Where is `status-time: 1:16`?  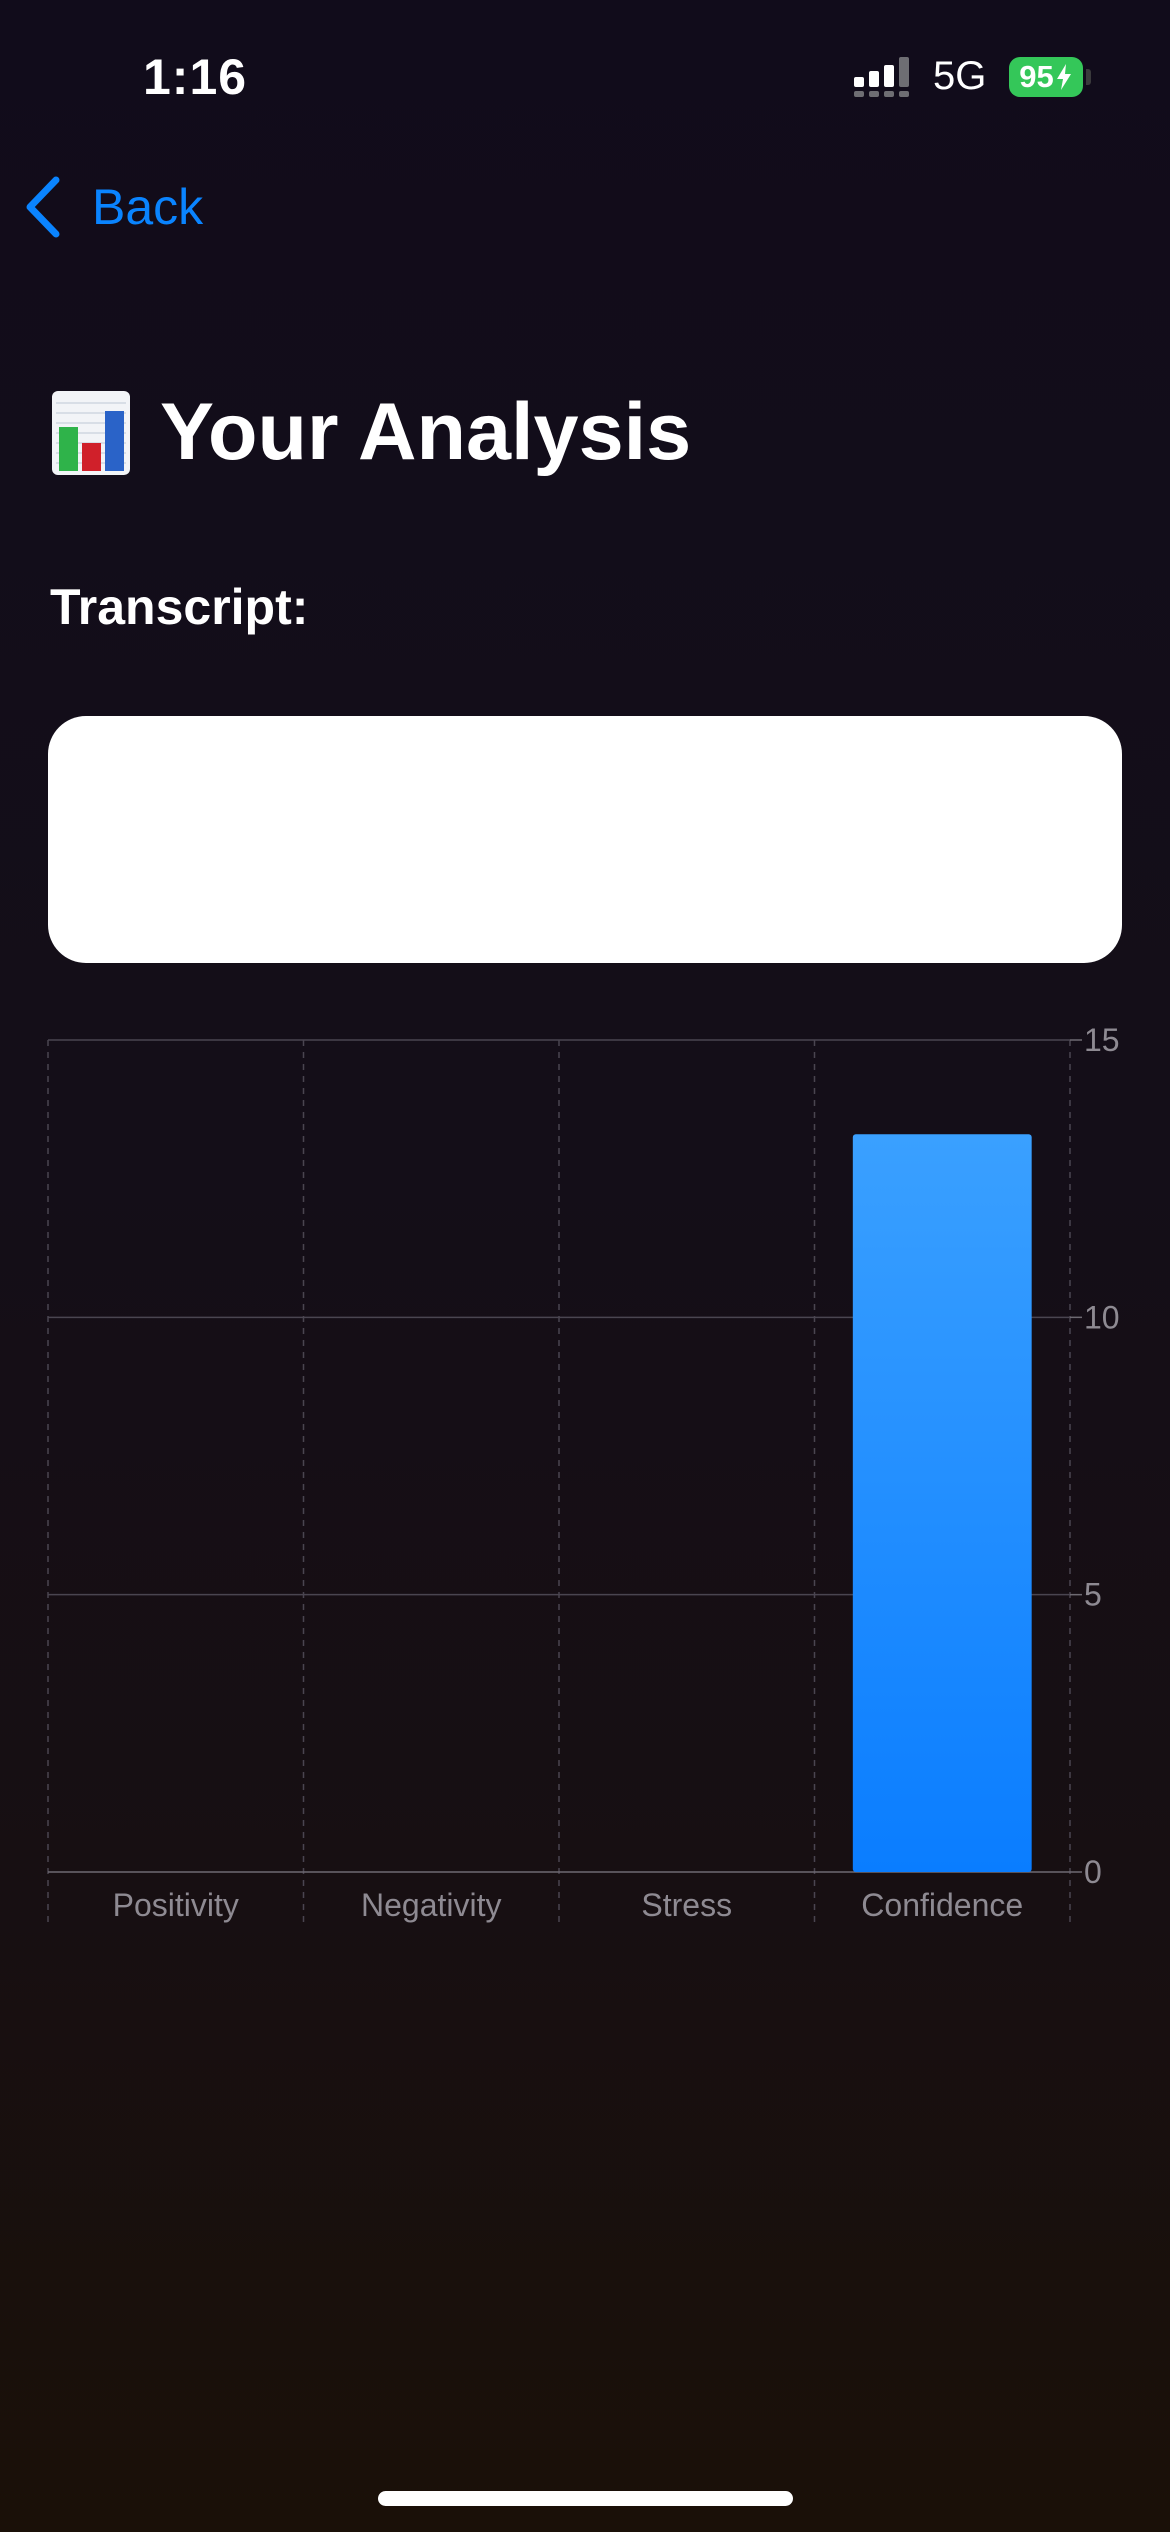
status-time: 1:16 is located at coordinates (195, 77).